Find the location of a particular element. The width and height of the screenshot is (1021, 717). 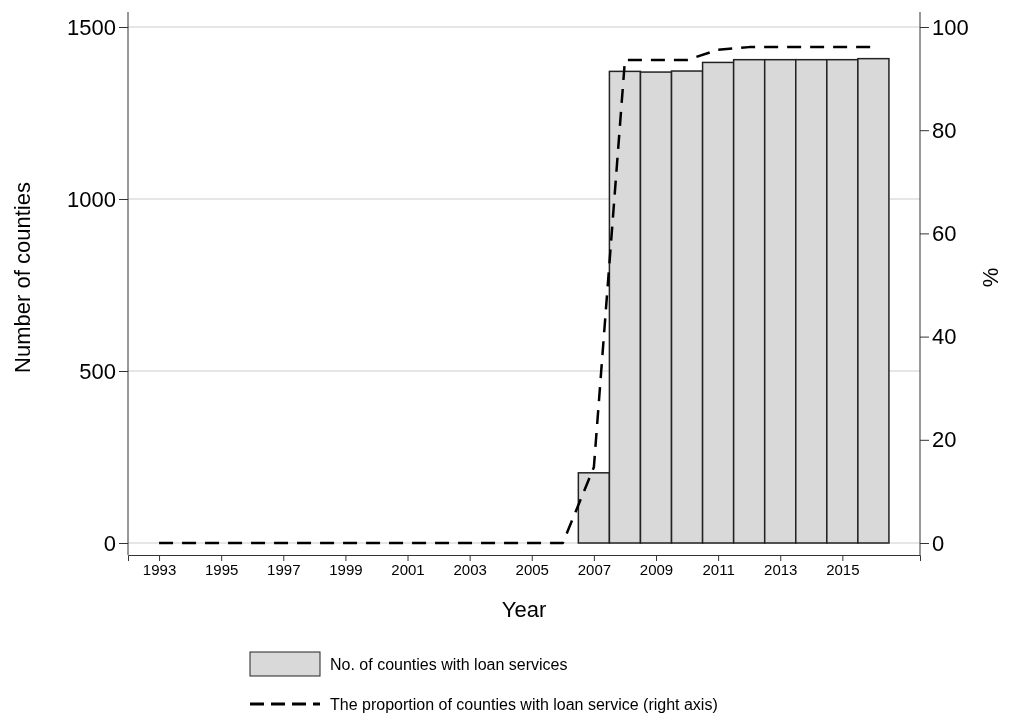

x-tick-label: 2009 is located at coordinates (656, 569).